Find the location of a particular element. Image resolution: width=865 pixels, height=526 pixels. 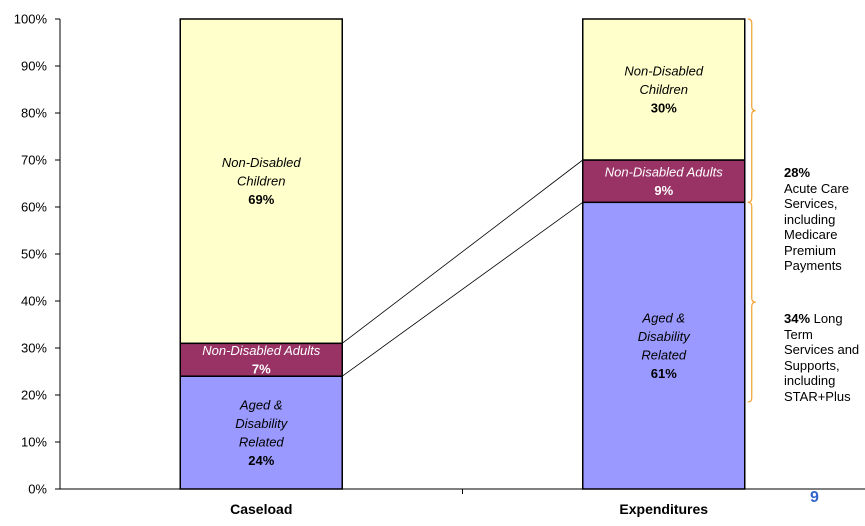

segment-percent-label: 9% is located at coordinates (663, 190).